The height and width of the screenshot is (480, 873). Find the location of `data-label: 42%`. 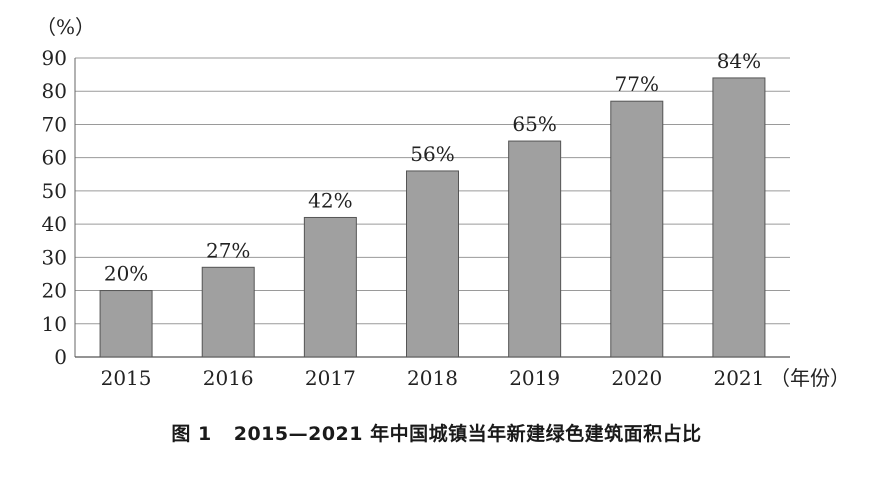

data-label: 42% is located at coordinates (330, 200).